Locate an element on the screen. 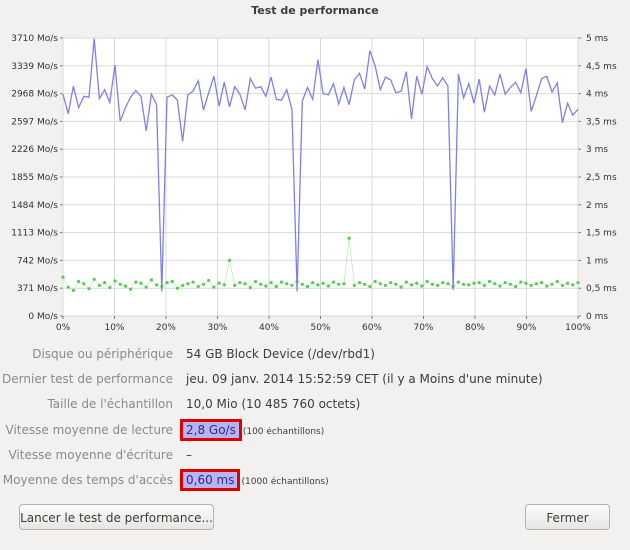  read-speed-value-group: 2,8 Go/s (100 échantillons) is located at coordinates (252, 431).